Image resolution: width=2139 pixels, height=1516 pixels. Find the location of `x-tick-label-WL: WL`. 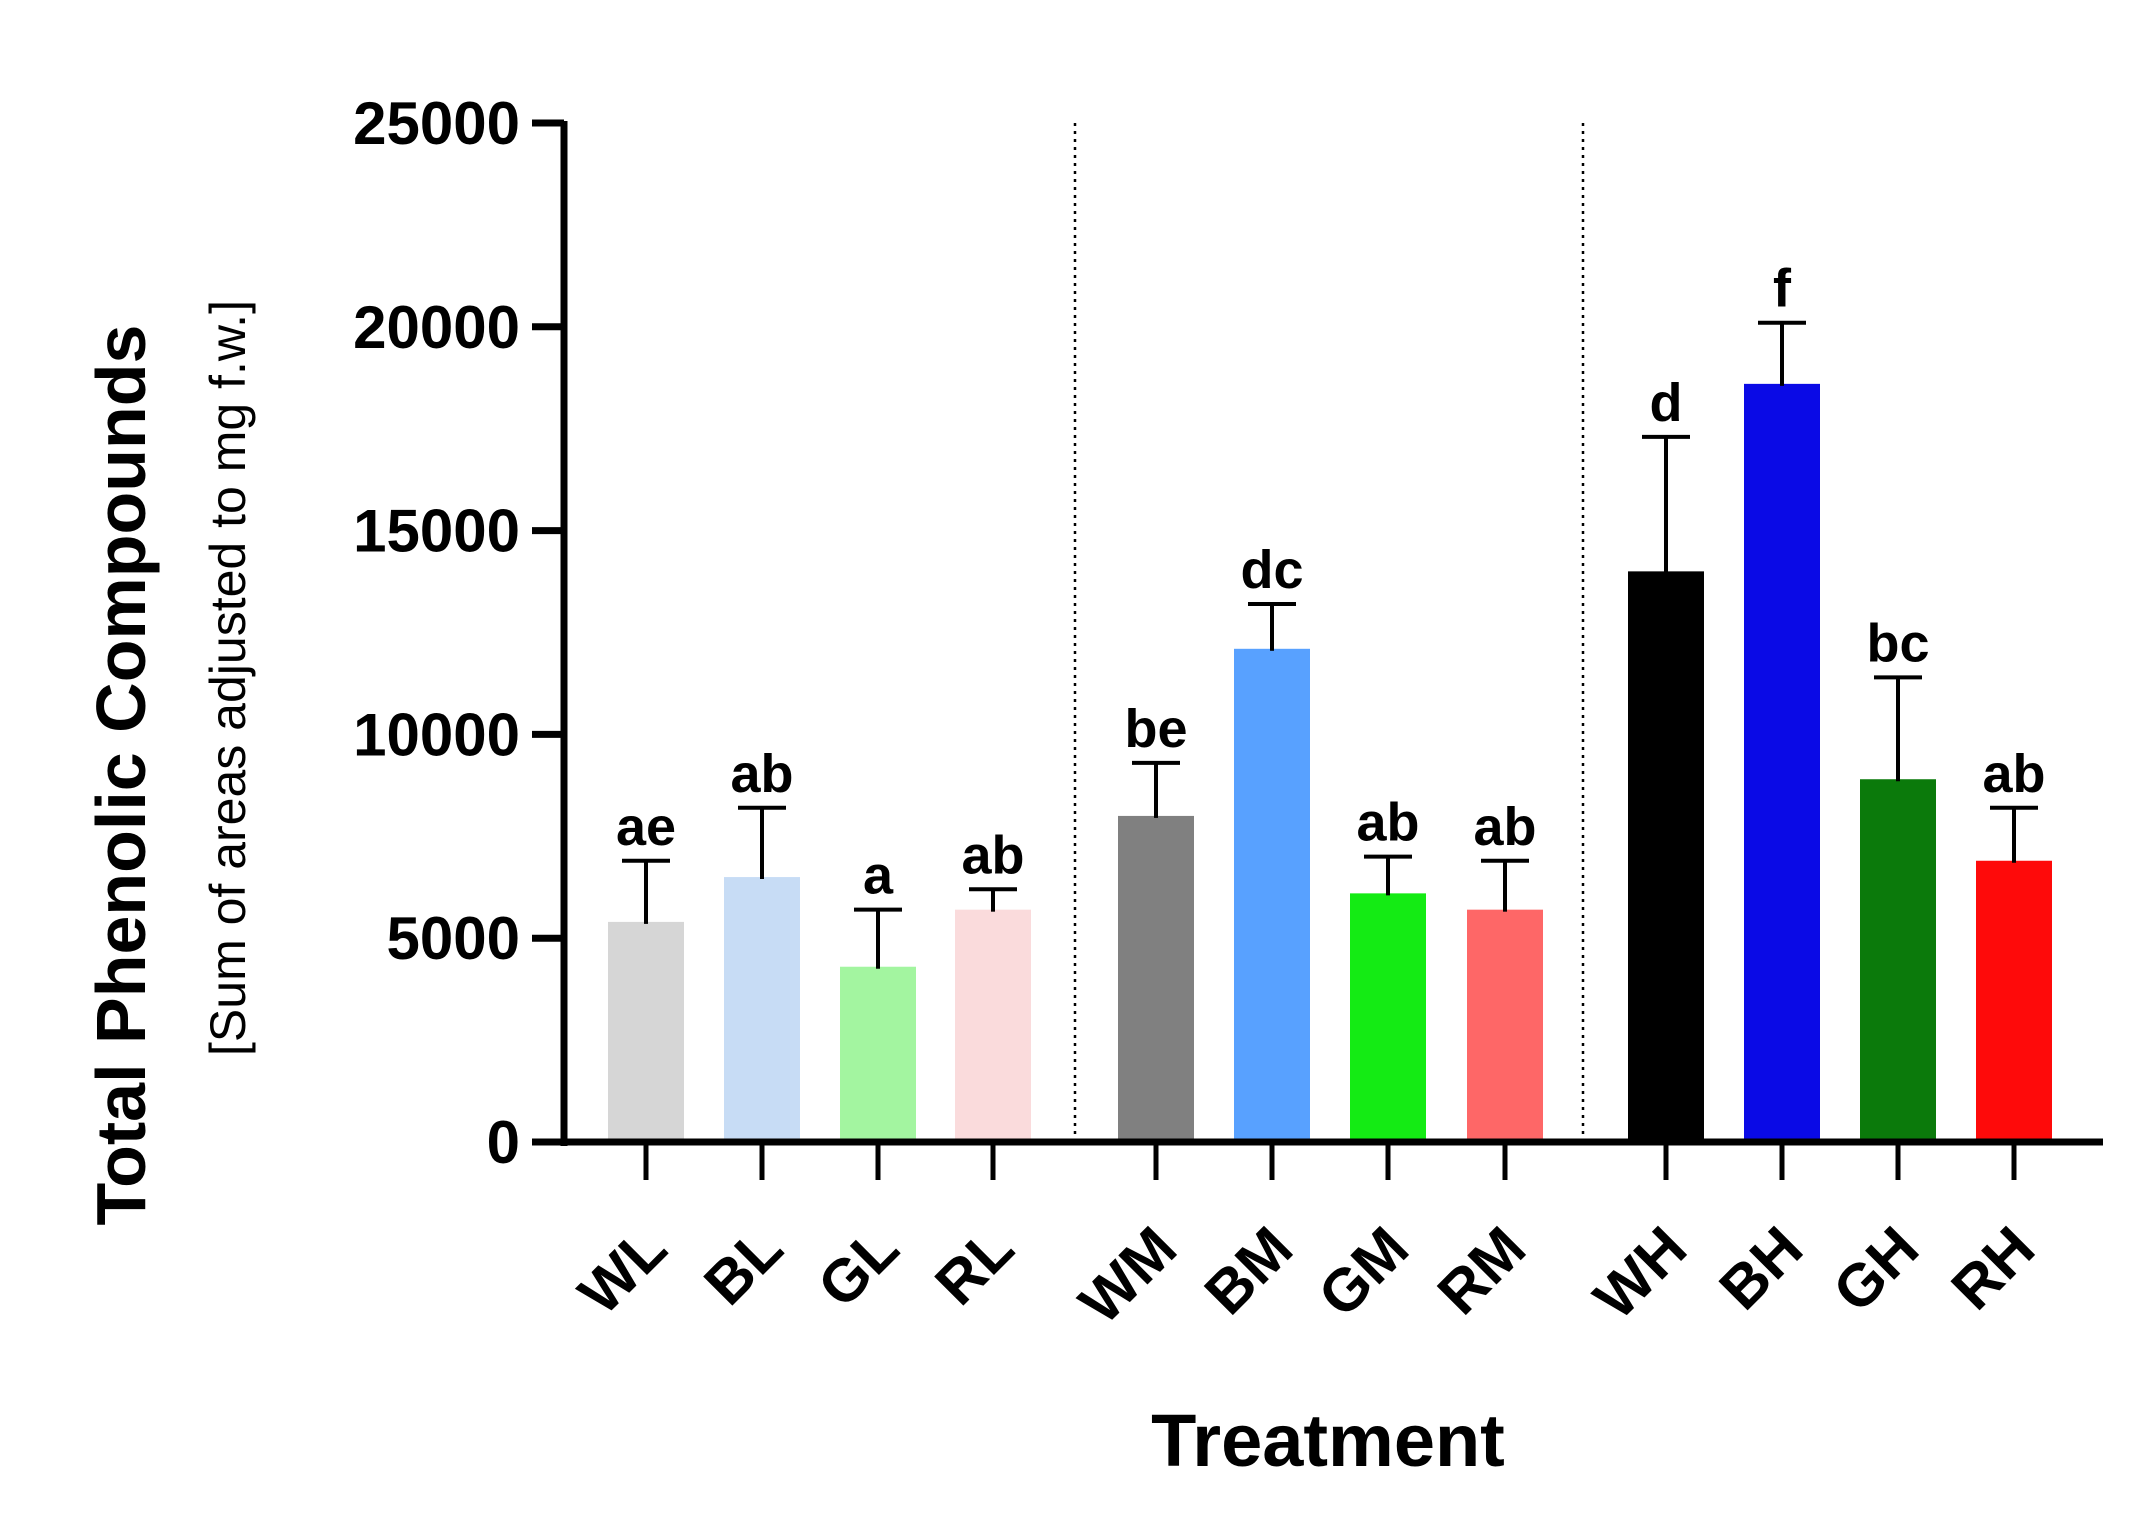

x-tick-label-WL: WL is located at coordinates (622, 1270).